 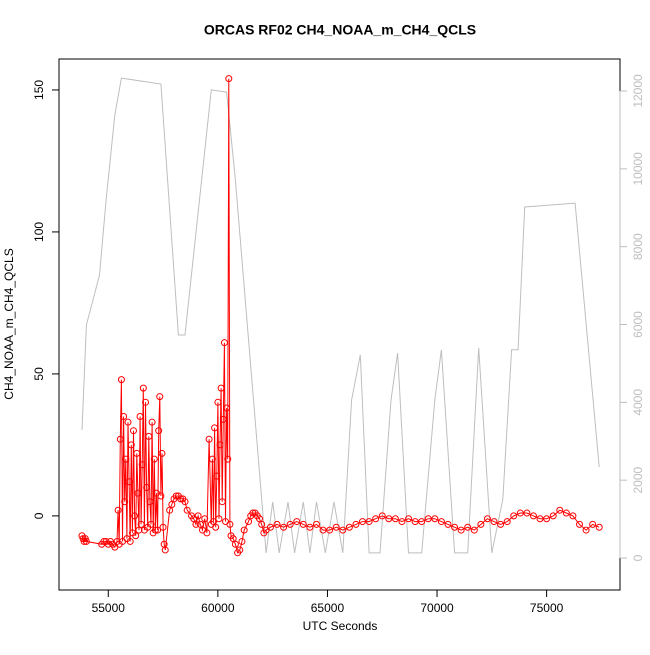 What do you see at coordinates (638, 324) in the screenshot?
I see `y2-tick-label: 6000` at bounding box center [638, 324].